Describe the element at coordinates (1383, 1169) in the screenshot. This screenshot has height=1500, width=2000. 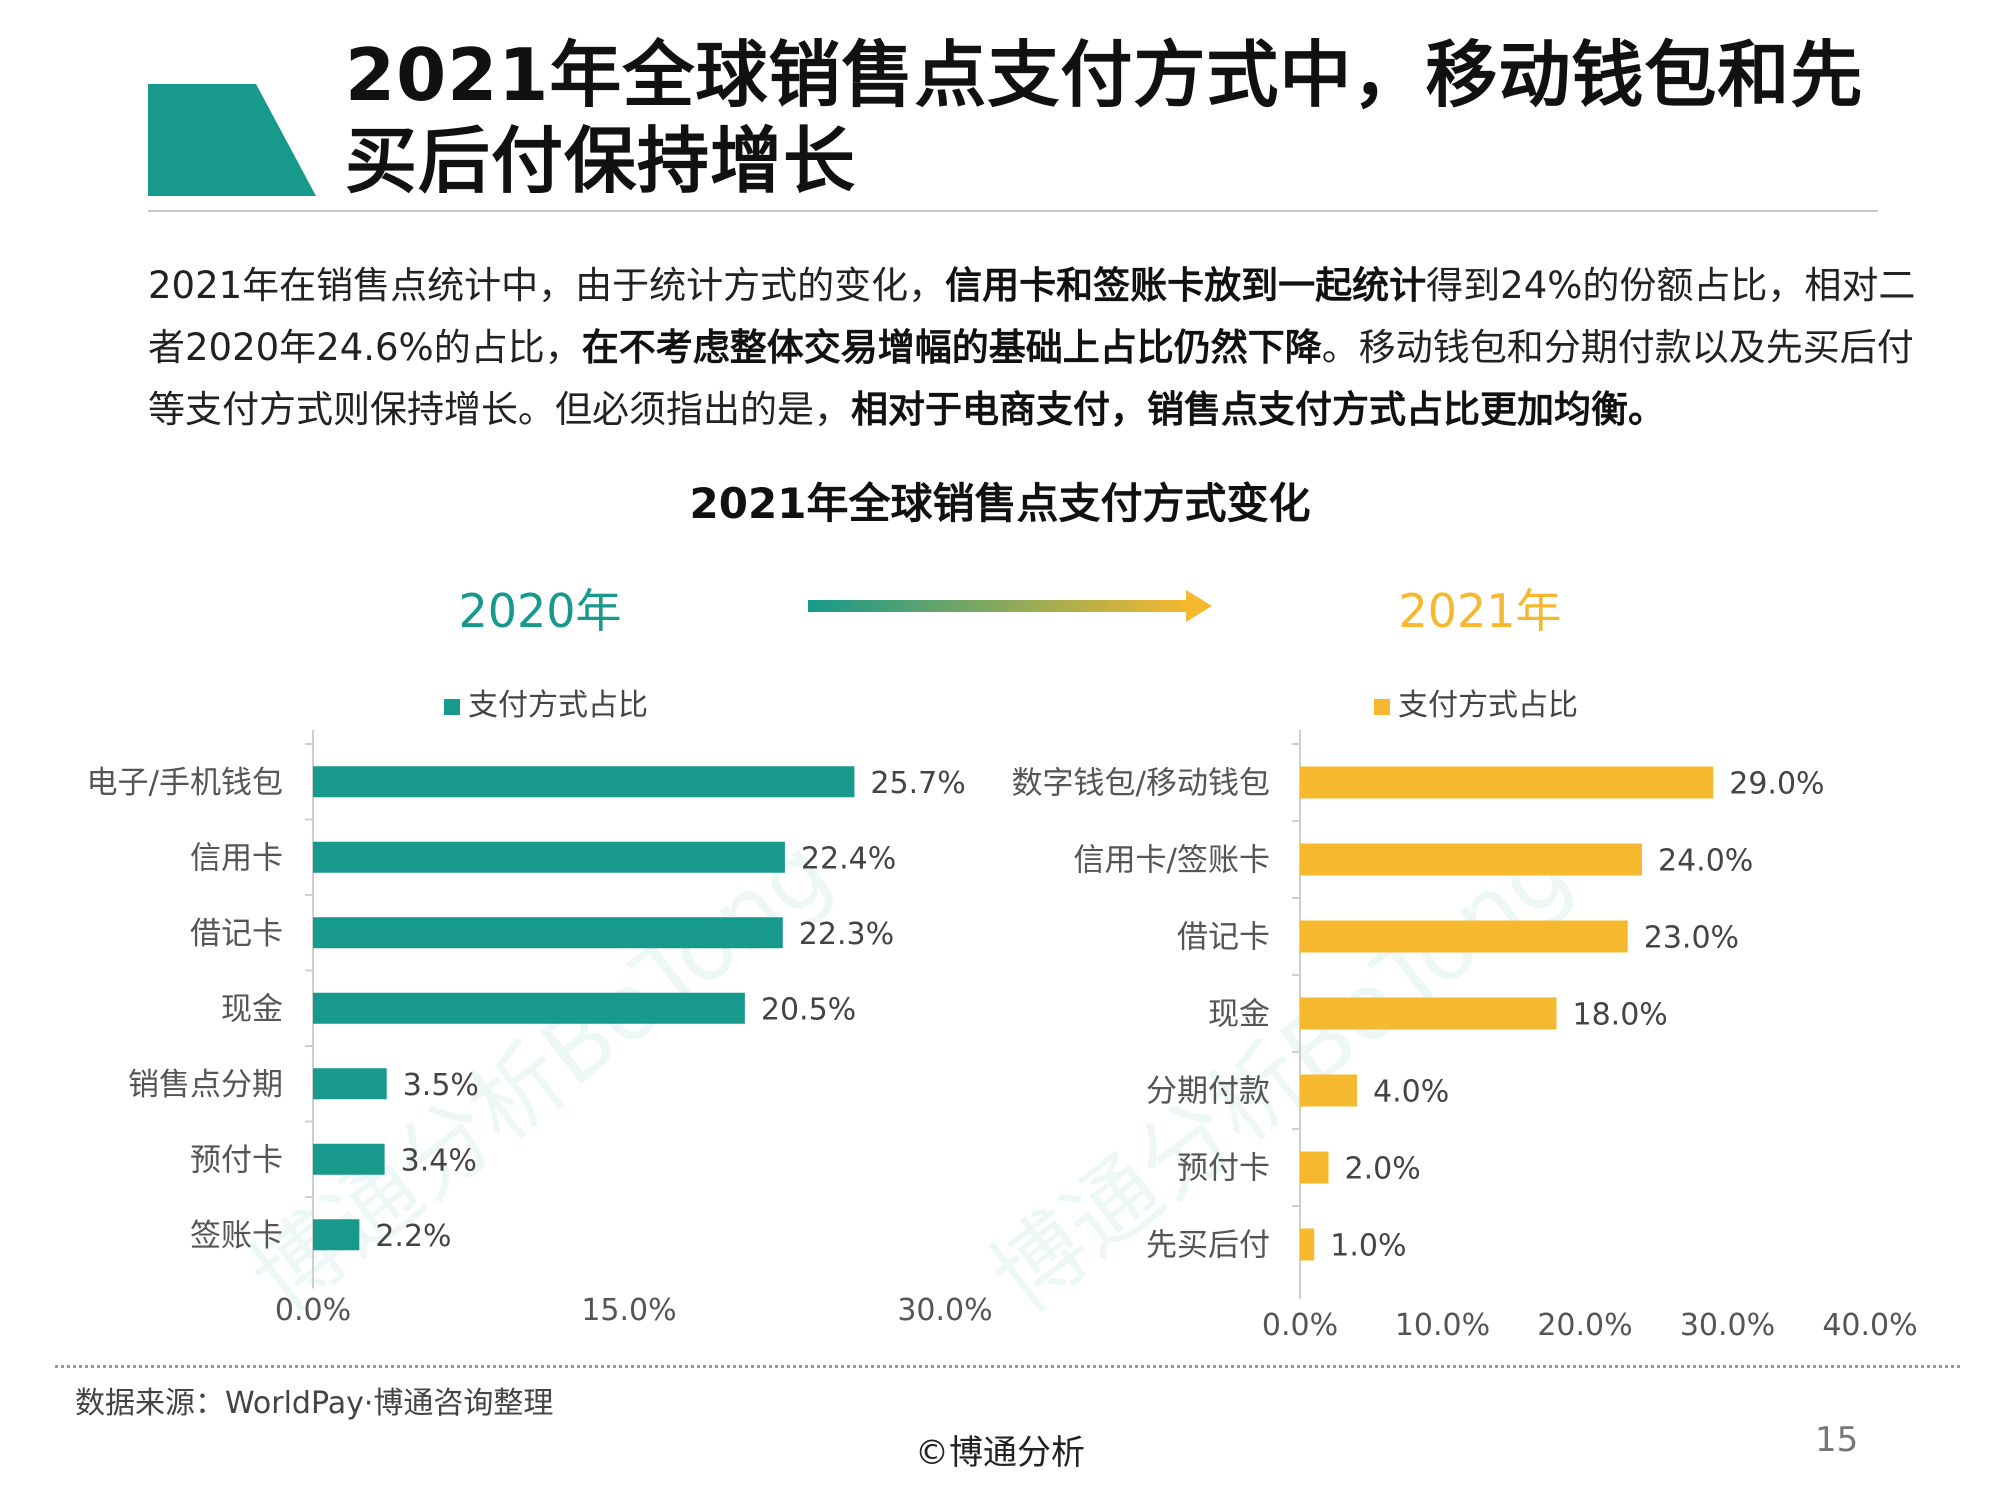
I see `data-label: 2.0%` at that location.